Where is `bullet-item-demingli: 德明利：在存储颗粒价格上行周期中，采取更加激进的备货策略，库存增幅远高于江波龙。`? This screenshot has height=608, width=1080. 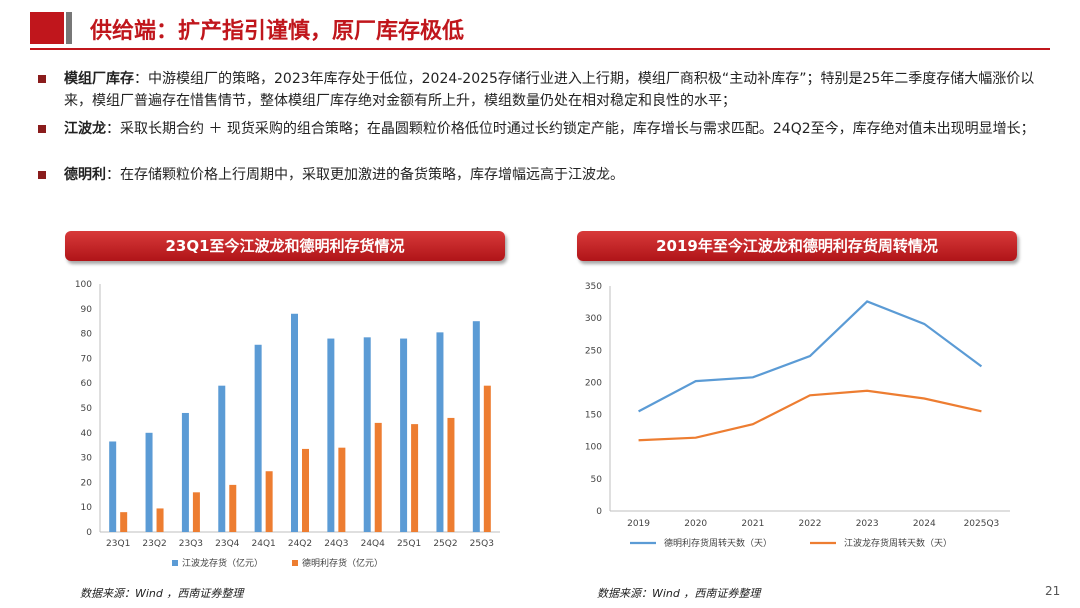 bullet-item-demingli: 德明利：在存储颗粒价格上行周期中，采取更加激进的备货策略，库存增幅远高于江波龙。 is located at coordinates (544, 175).